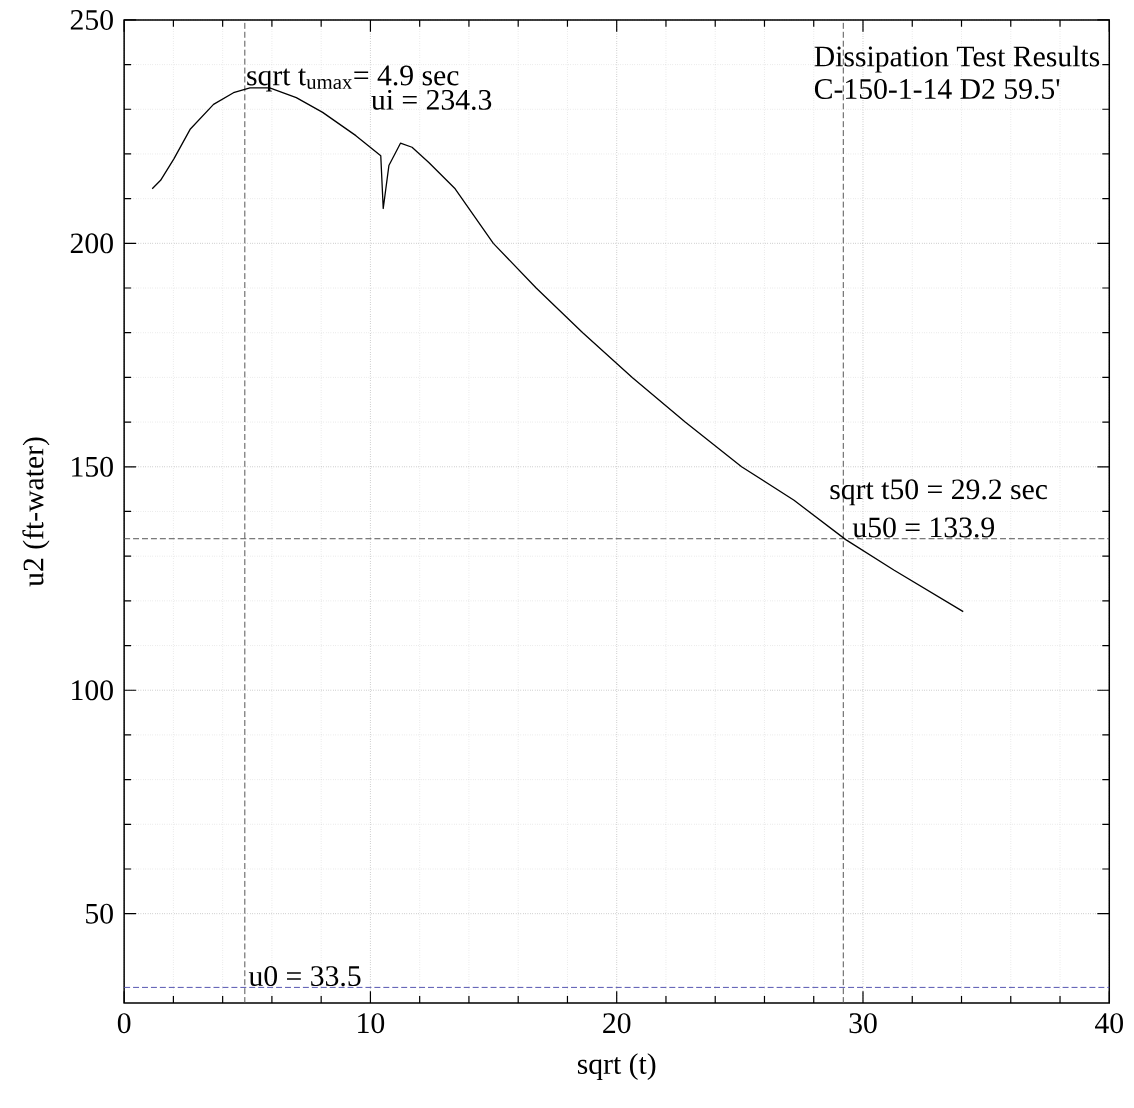 The image size is (1134, 1108). I want to click on y-axis-title: u2 (ft-water), so click(36, 512).